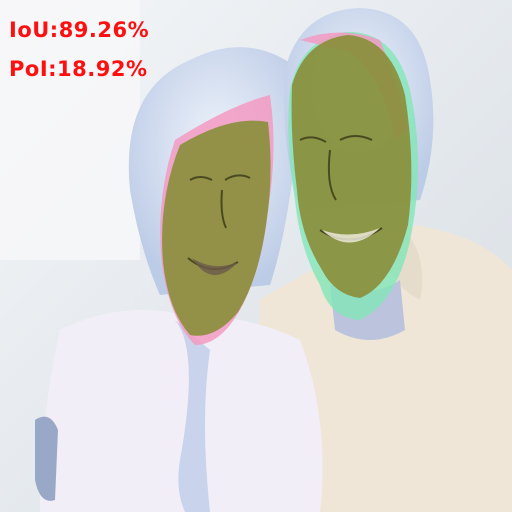 This screenshot has width=512, height=512. Describe the element at coordinates (216, 228) in the screenshot. I see `woman-face-mask` at that location.